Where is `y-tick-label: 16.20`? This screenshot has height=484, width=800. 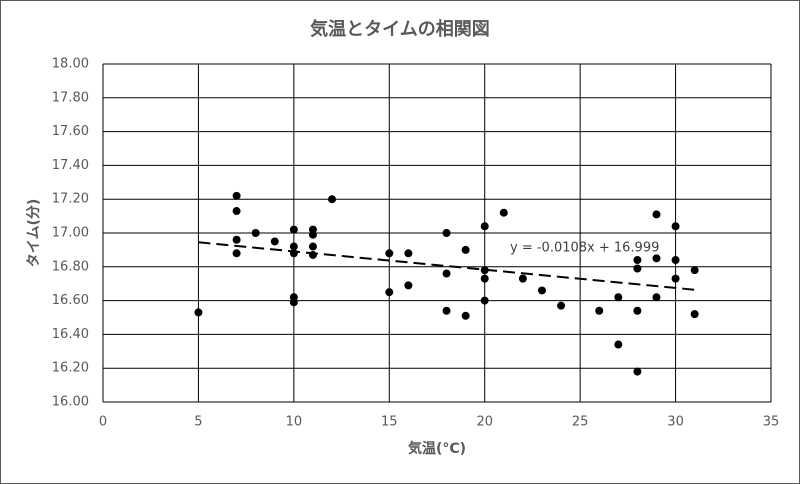 y-tick-label: 16.20 is located at coordinates (70, 368).